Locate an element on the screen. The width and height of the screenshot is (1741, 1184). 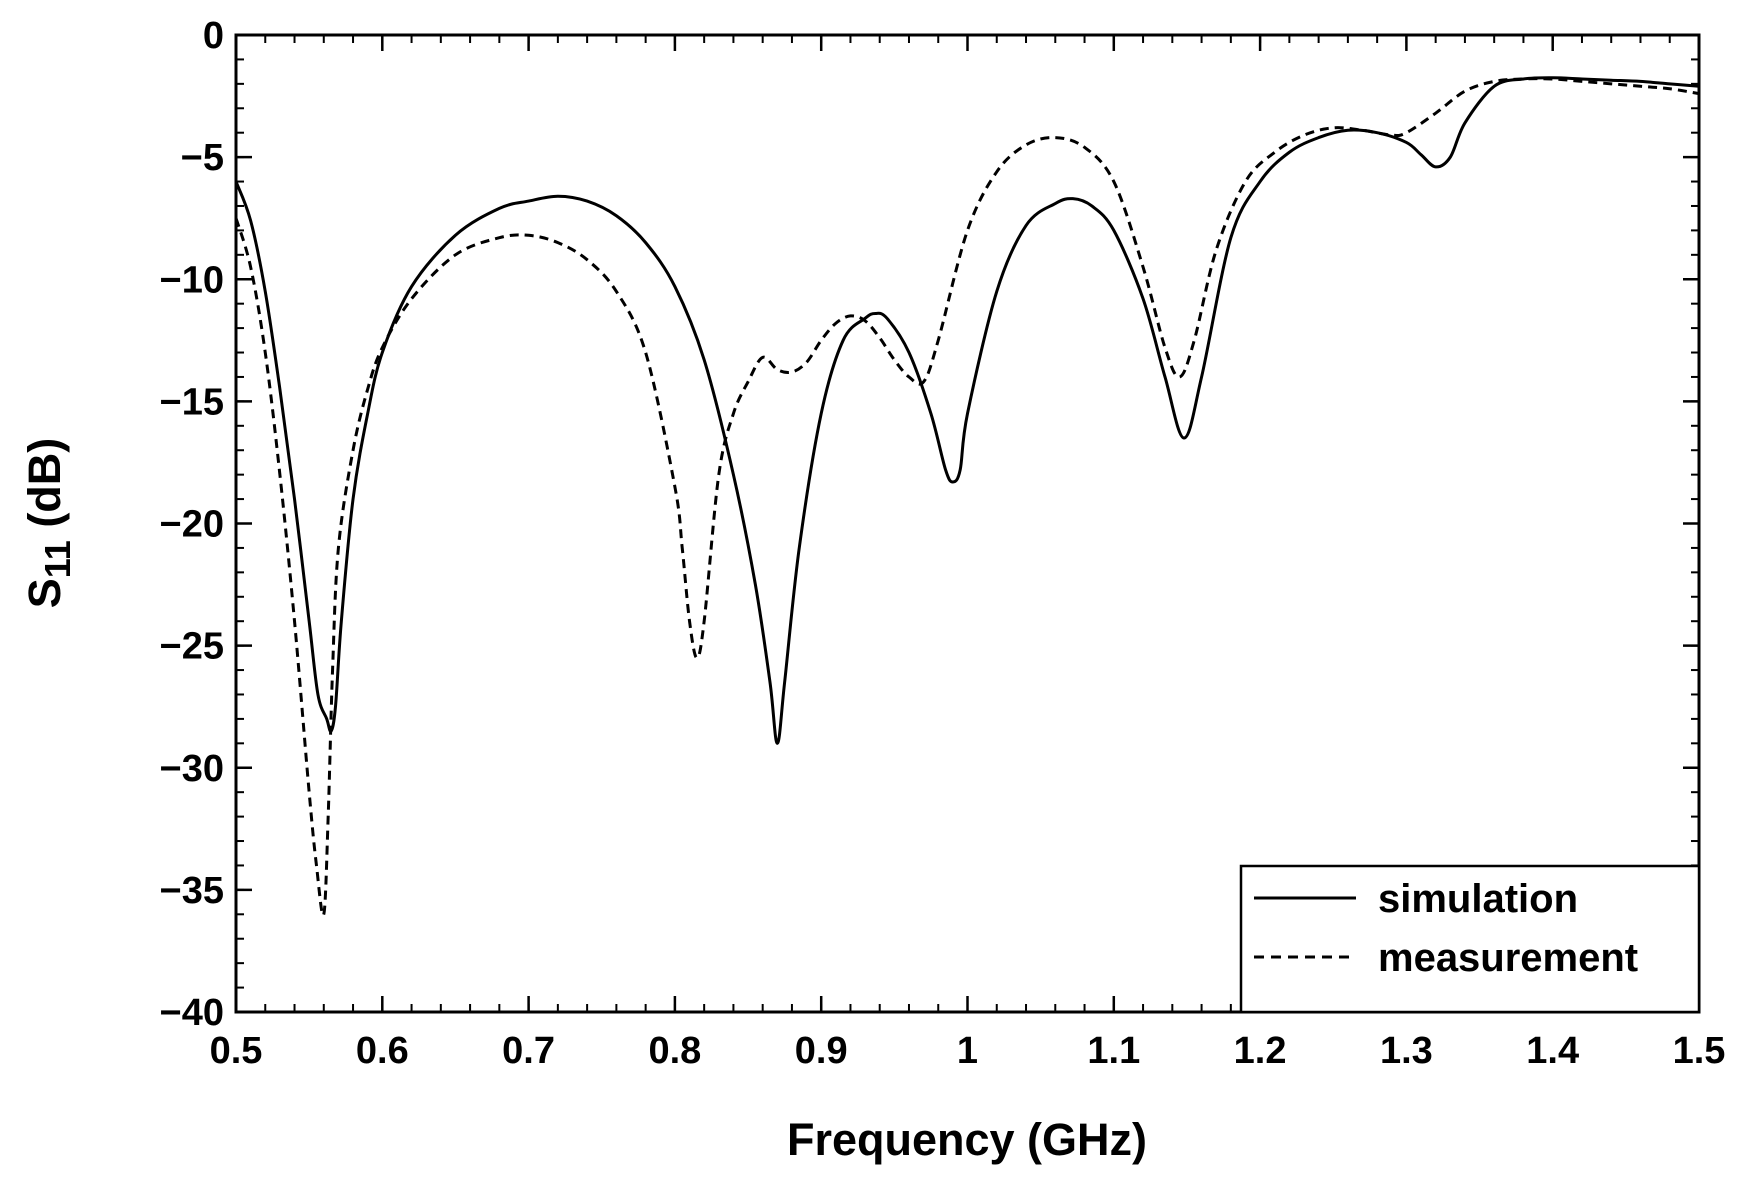
x-tick-label: 1.1 is located at coordinates (1113, 1051).